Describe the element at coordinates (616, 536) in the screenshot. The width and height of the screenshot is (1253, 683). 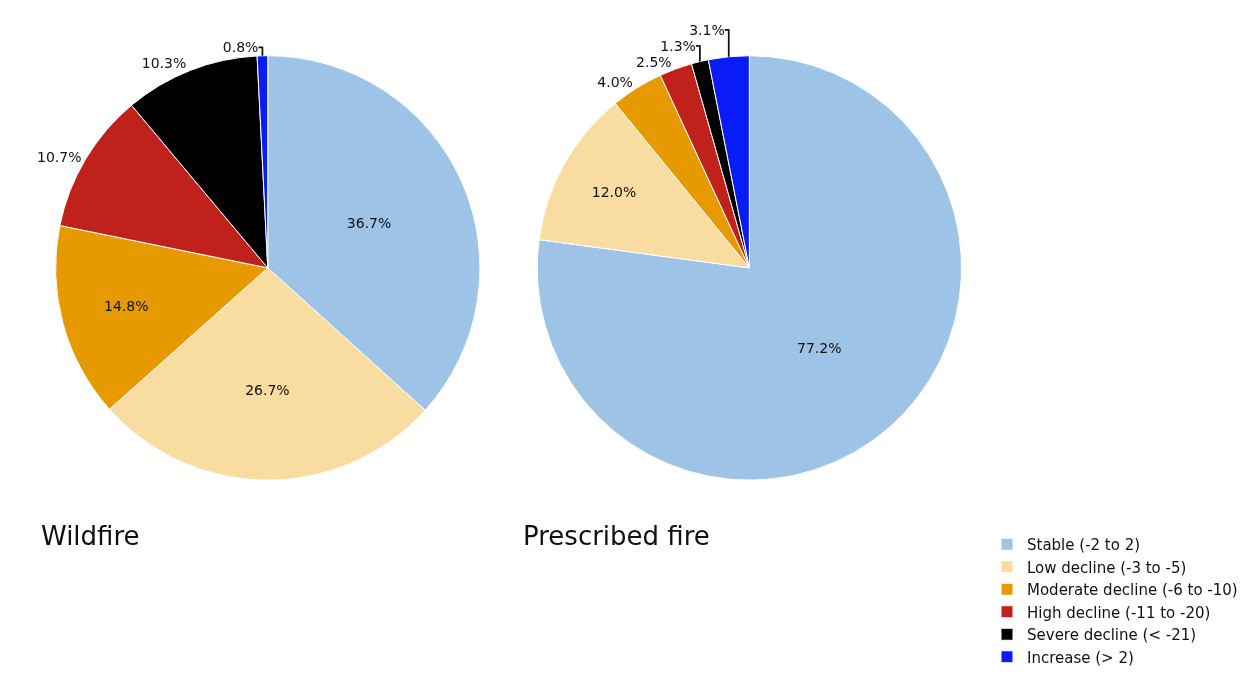
I see `text: Prescribed fire` at that location.